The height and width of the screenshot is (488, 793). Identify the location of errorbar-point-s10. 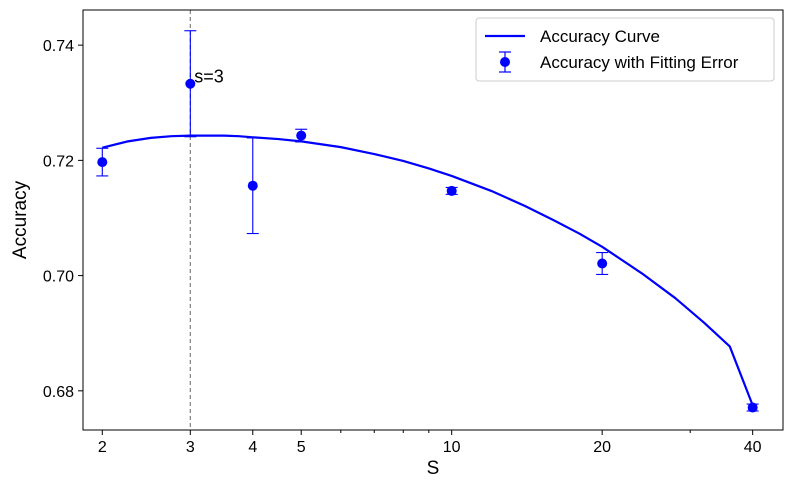
(451, 190).